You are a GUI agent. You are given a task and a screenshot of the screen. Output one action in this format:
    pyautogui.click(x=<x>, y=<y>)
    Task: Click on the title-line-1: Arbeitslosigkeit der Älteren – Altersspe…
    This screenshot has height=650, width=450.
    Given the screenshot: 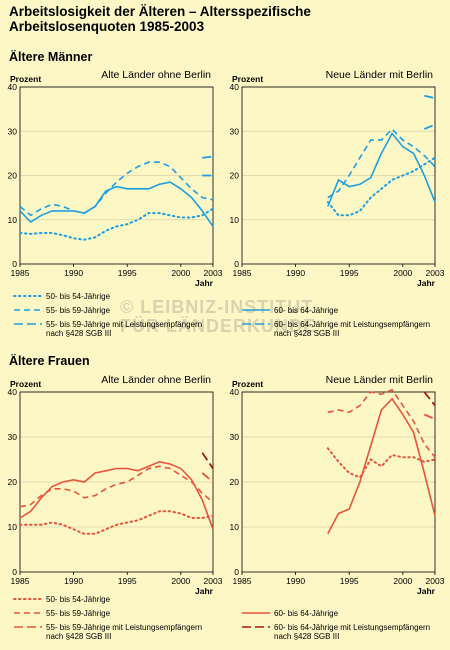 What is the action you would take?
    pyautogui.click(x=160, y=11)
    